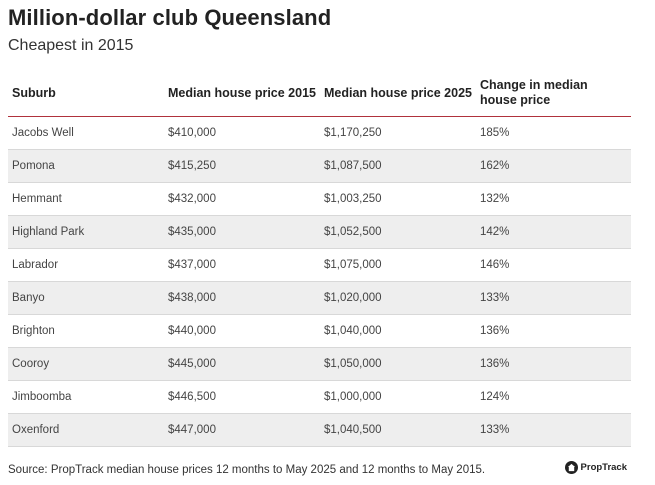 The height and width of the screenshot is (485, 655). What do you see at coordinates (86, 364) in the screenshot?
I see `suburb-cell: Cooroy` at bounding box center [86, 364].